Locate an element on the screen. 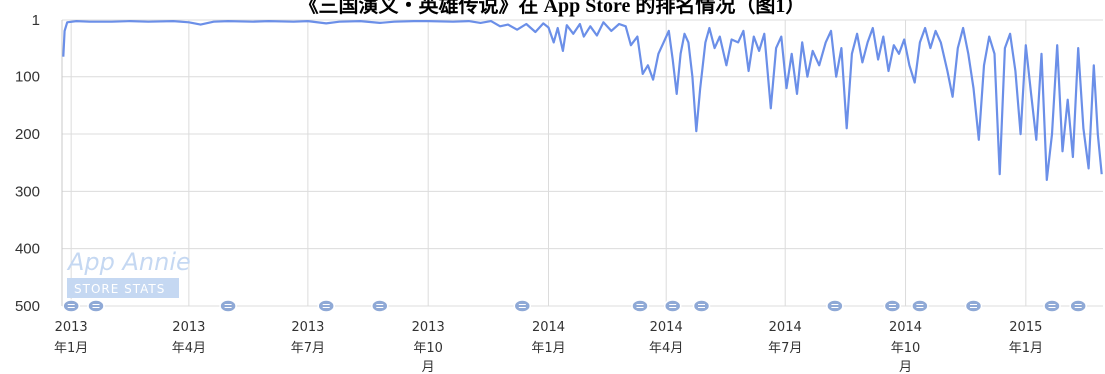  watermark-tag-bg is located at coordinates (123, 288).